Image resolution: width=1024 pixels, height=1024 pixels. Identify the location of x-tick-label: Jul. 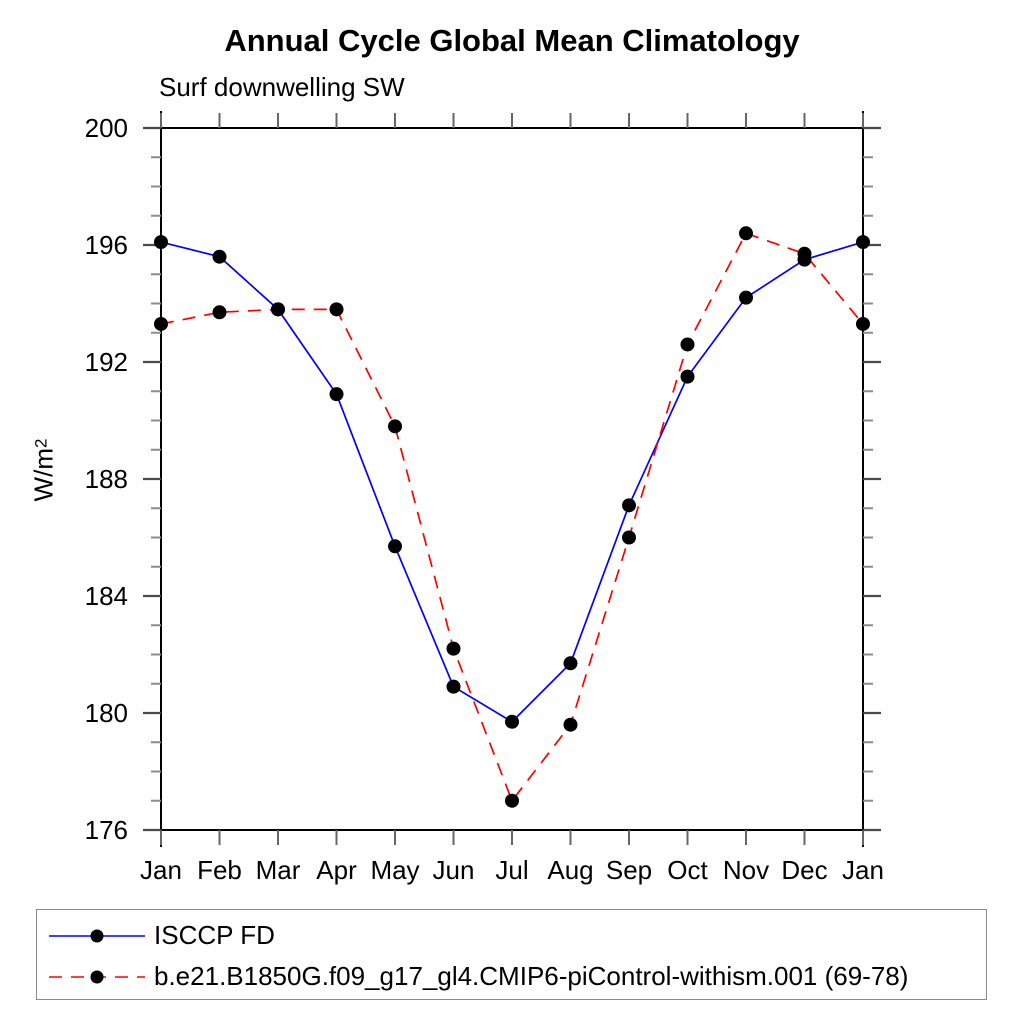
(511, 870).